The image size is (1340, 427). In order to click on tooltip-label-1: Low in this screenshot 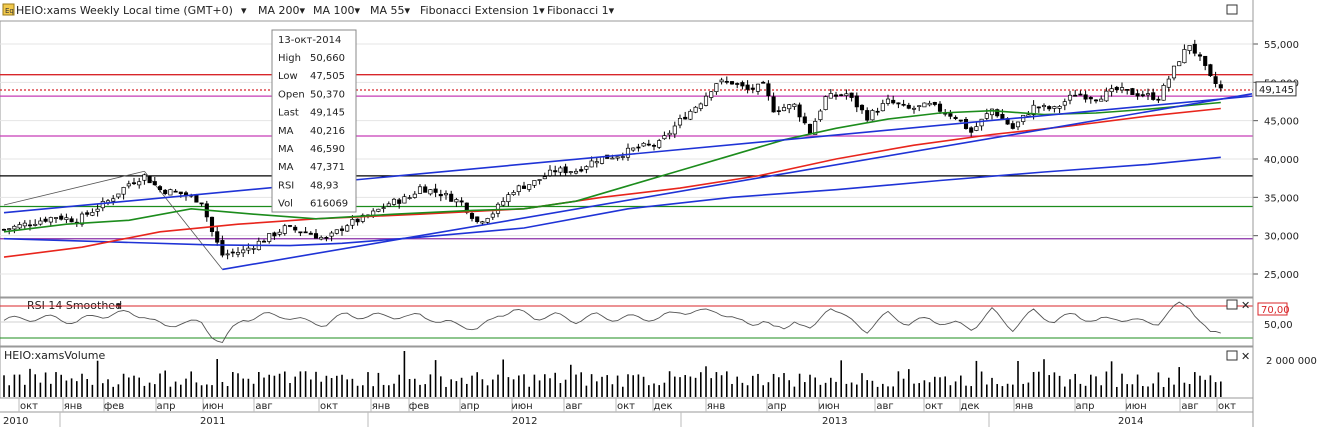, I will do `click(288, 76)`.